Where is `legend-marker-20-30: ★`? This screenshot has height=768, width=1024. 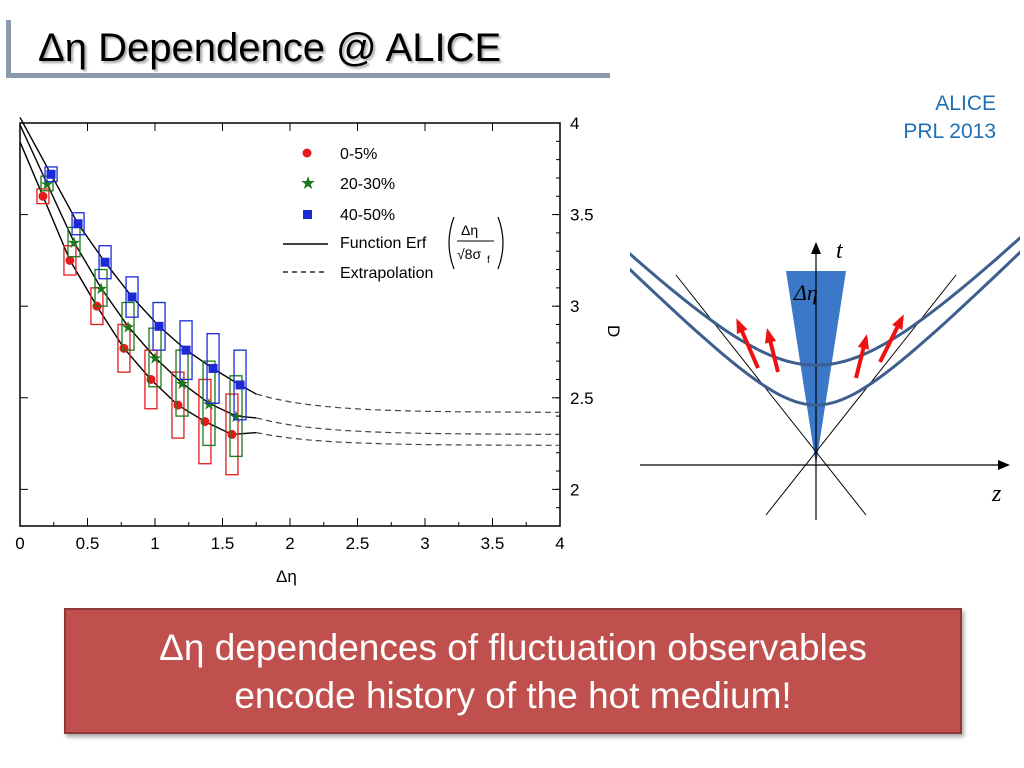
legend-marker-20-30: ★ is located at coordinates (308, 183).